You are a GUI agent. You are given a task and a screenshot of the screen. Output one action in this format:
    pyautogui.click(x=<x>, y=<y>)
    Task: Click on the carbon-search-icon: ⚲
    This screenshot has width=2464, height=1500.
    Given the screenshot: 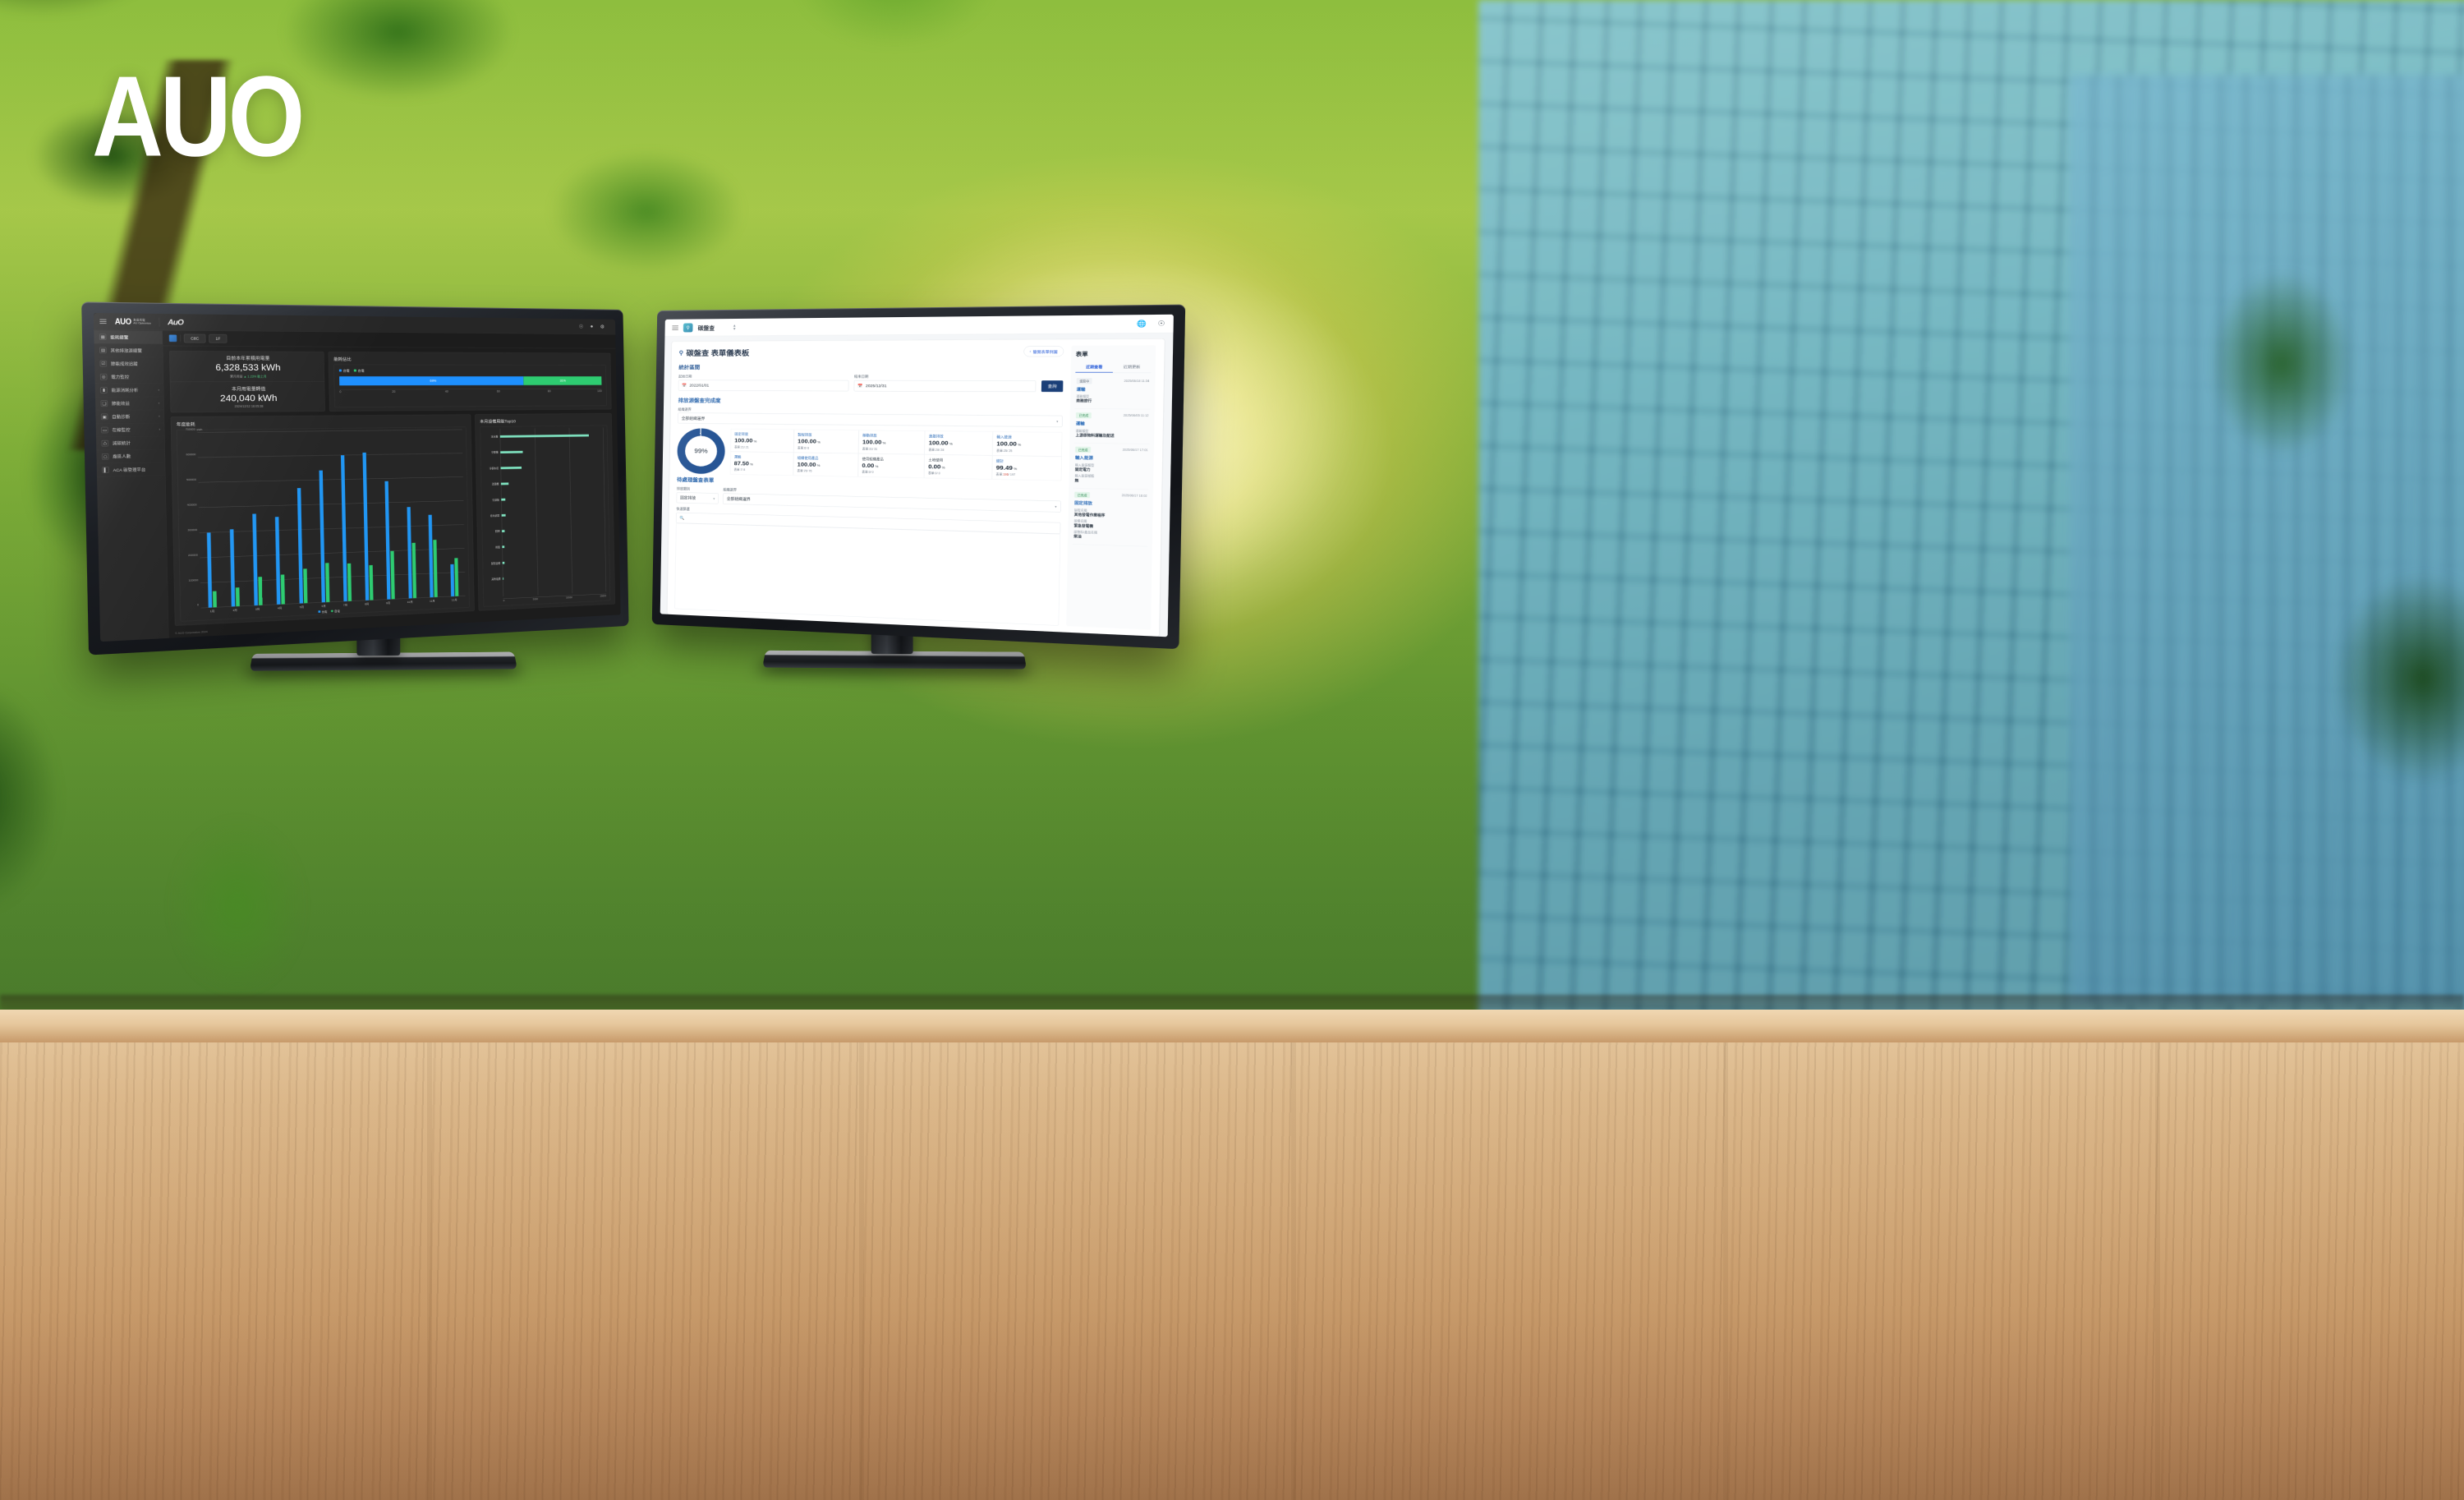 What is the action you would take?
    pyautogui.click(x=681, y=353)
    